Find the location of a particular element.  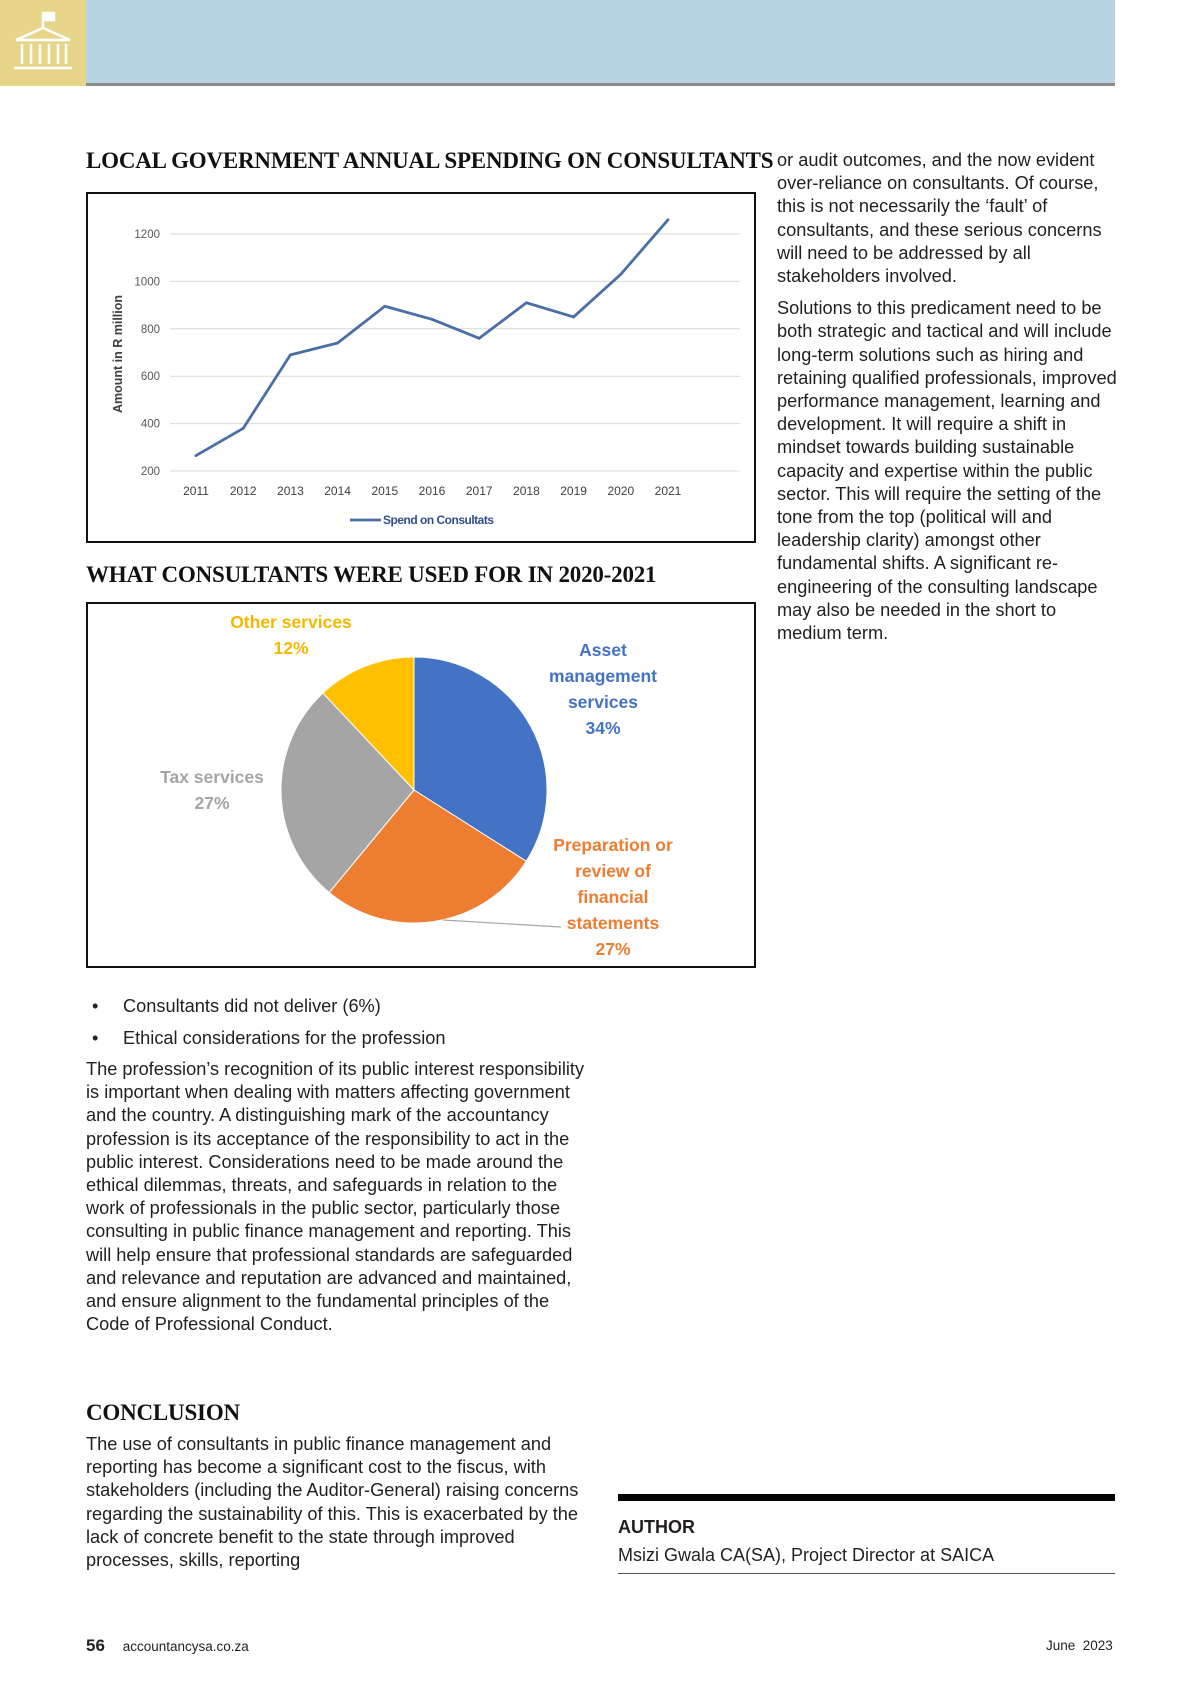

pie-label-other: Other services is located at coordinates (291, 622).